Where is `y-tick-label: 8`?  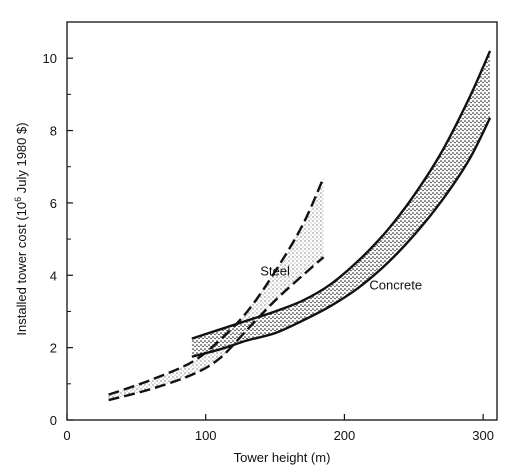 y-tick-label: 8 is located at coordinates (53, 131).